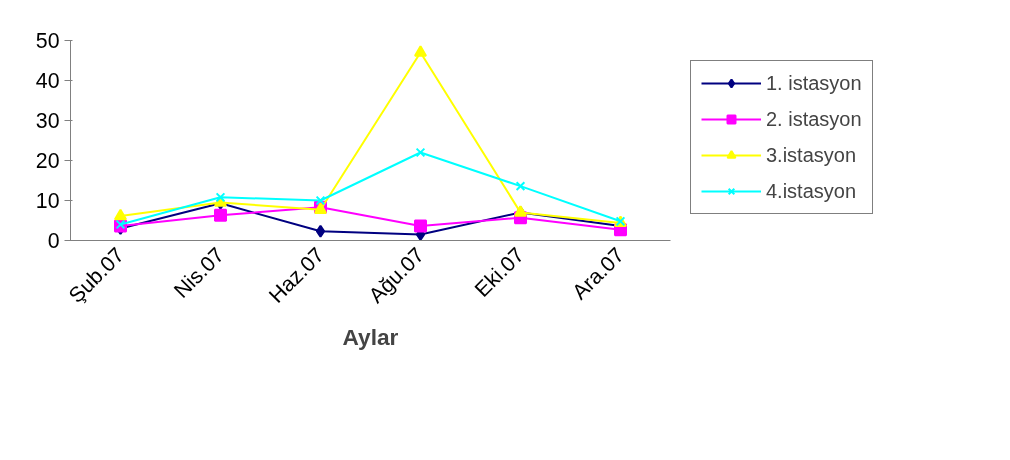 The height and width of the screenshot is (460, 1010). Describe the element at coordinates (53, 241) in the screenshot. I see `y-tick-label: 0` at that location.